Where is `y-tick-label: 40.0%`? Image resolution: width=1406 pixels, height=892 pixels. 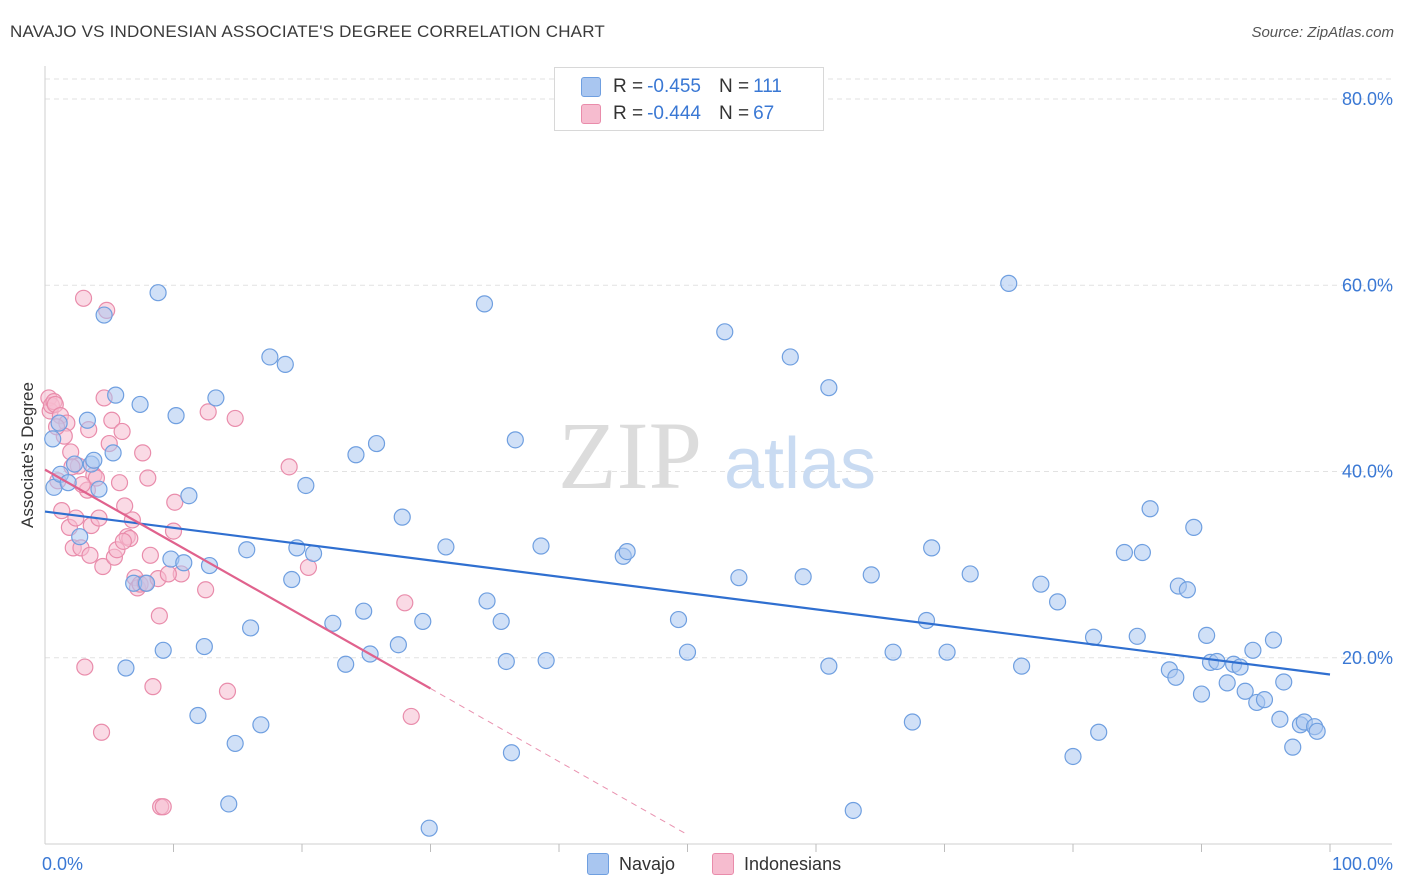 y-tick-label: 40.0% is located at coordinates (1367, 472).